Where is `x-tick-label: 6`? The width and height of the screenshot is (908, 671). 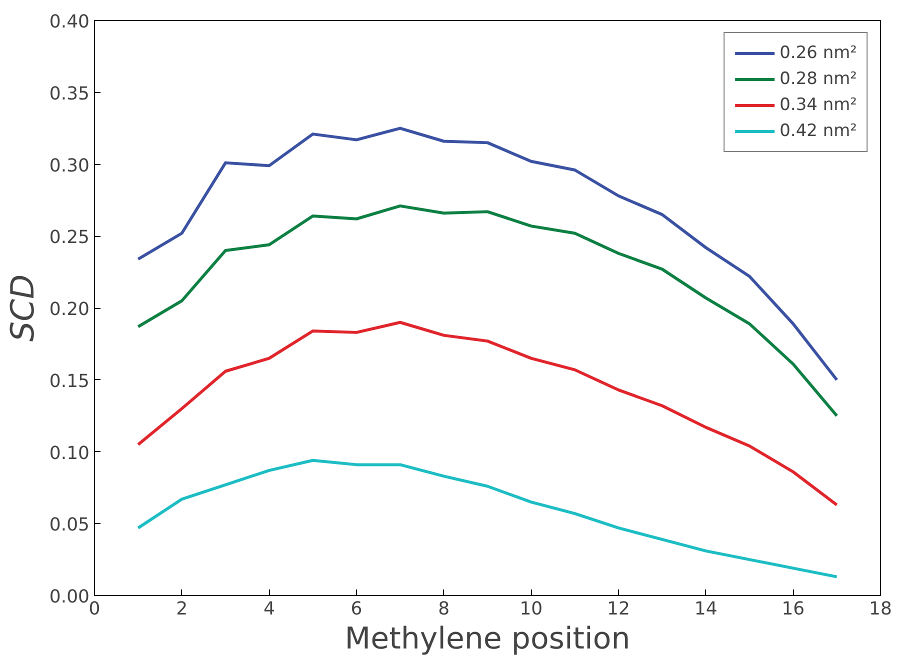
x-tick-label: 6 is located at coordinates (356, 609).